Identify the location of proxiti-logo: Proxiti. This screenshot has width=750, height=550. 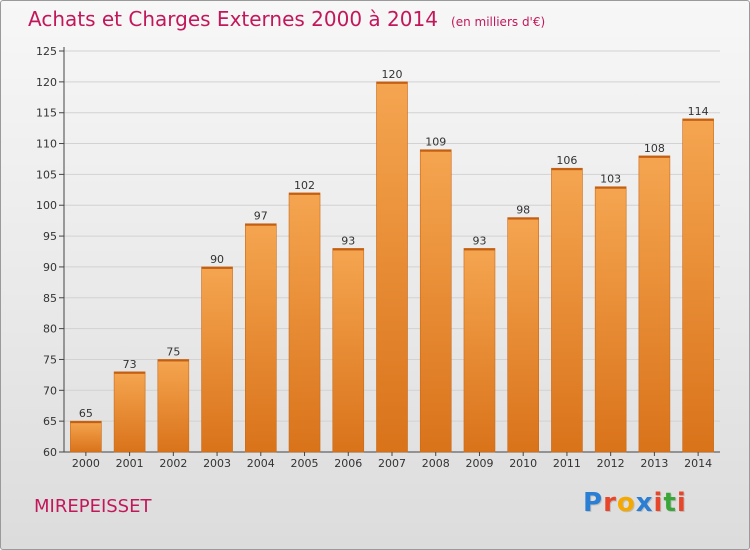
(635, 503).